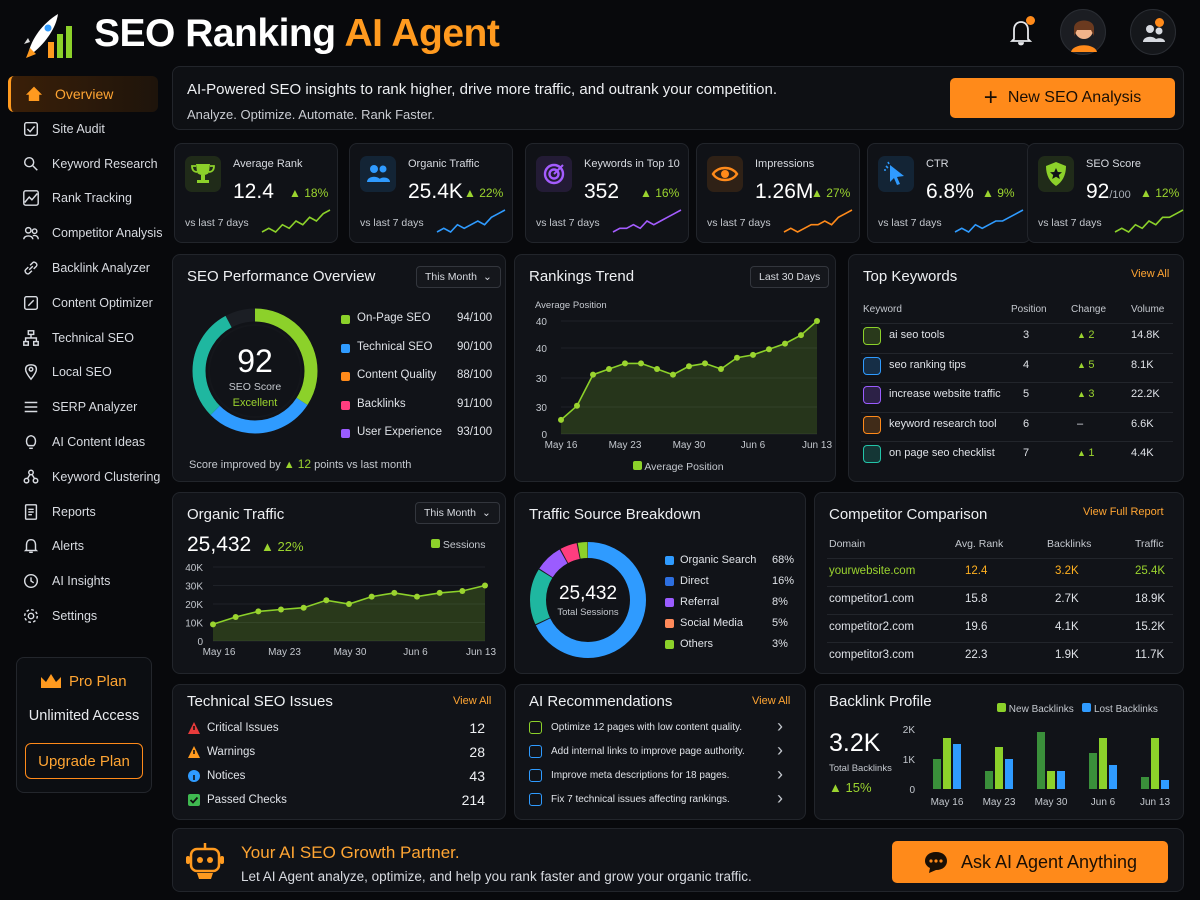  I want to click on ask-ai-agent-button: Ask AI Agent Anything, so click(1030, 862).